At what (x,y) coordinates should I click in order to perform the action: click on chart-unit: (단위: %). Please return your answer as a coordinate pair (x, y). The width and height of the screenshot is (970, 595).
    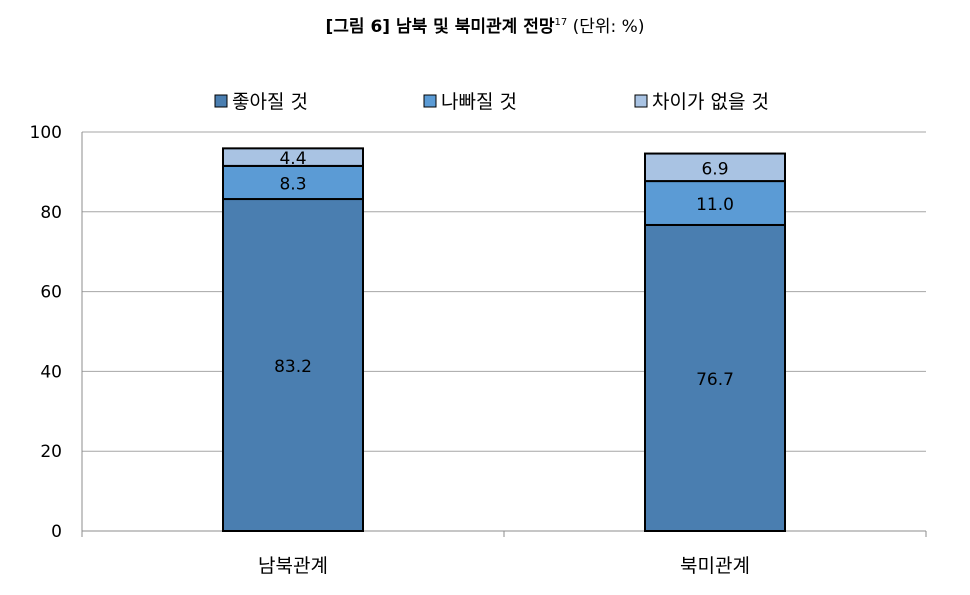
    Looking at the image, I should click on (608, 27).